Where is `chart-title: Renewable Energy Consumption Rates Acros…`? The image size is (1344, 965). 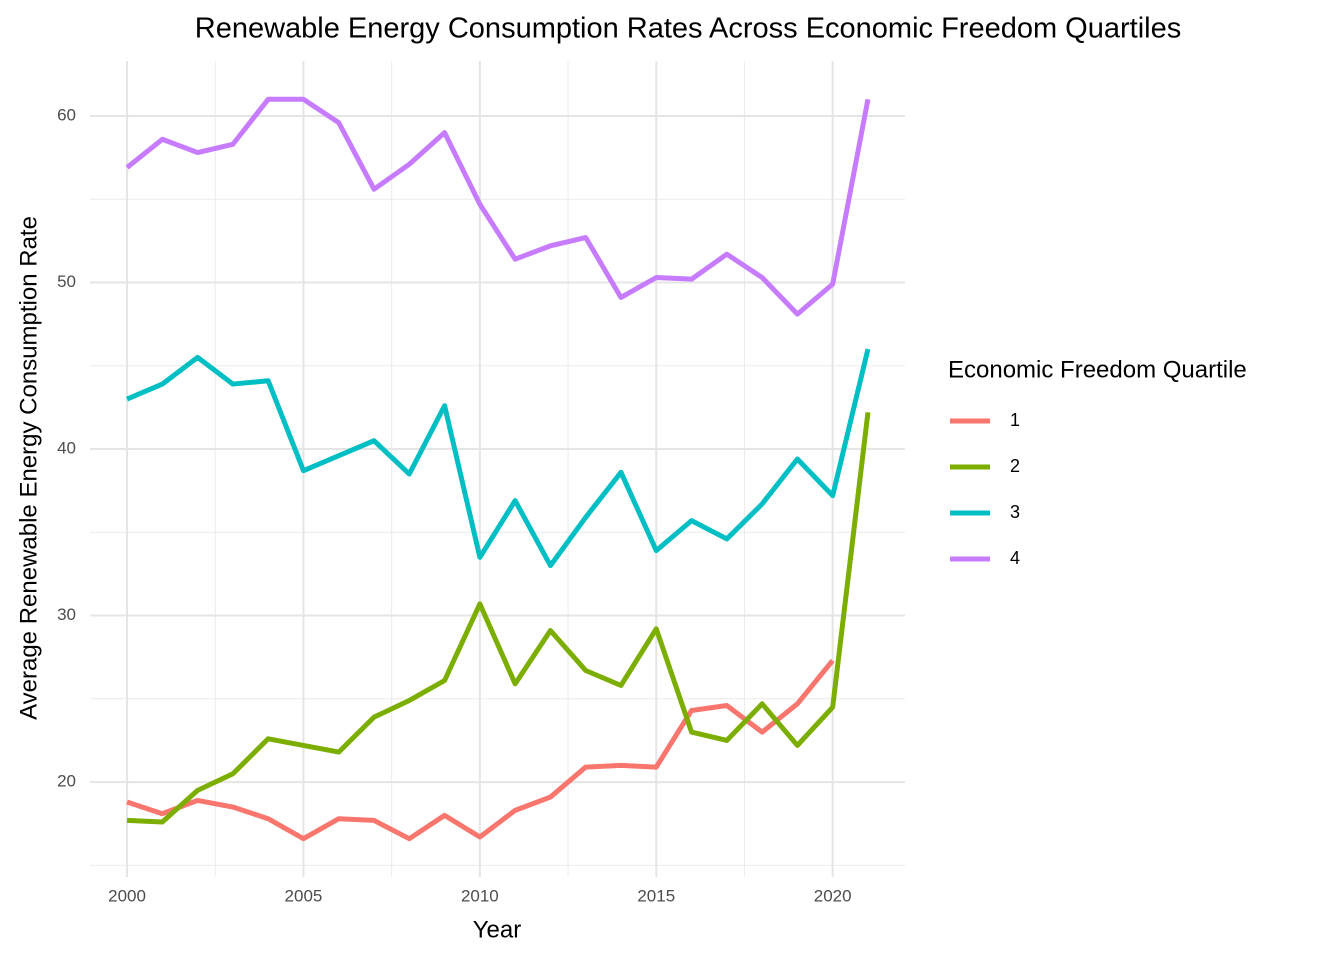 chart-title: Renewable Energy Consumption Rates Acros… is located at coordinates (688, 29).